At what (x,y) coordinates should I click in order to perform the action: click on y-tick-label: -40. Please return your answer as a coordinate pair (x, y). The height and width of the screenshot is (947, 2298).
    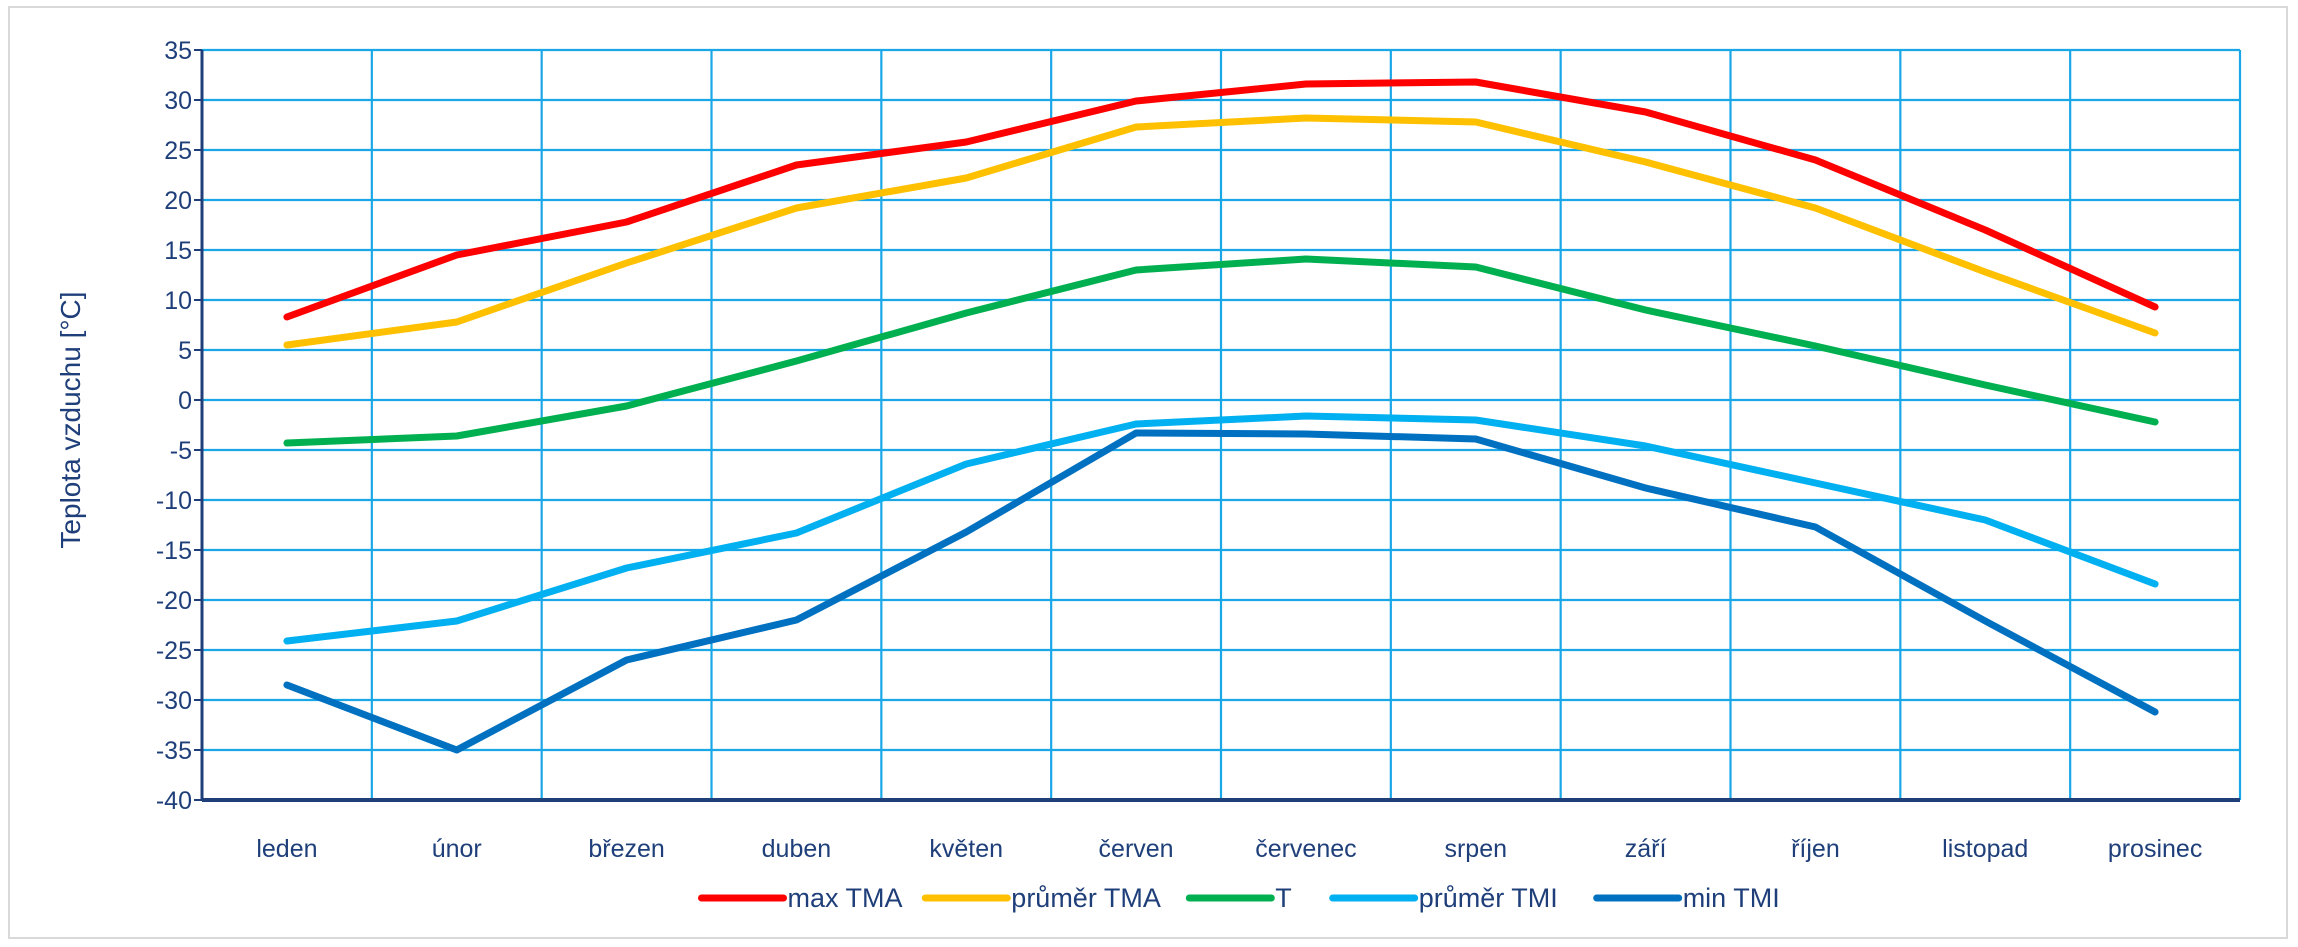
    Looking at the image, I should click on (174, 801).